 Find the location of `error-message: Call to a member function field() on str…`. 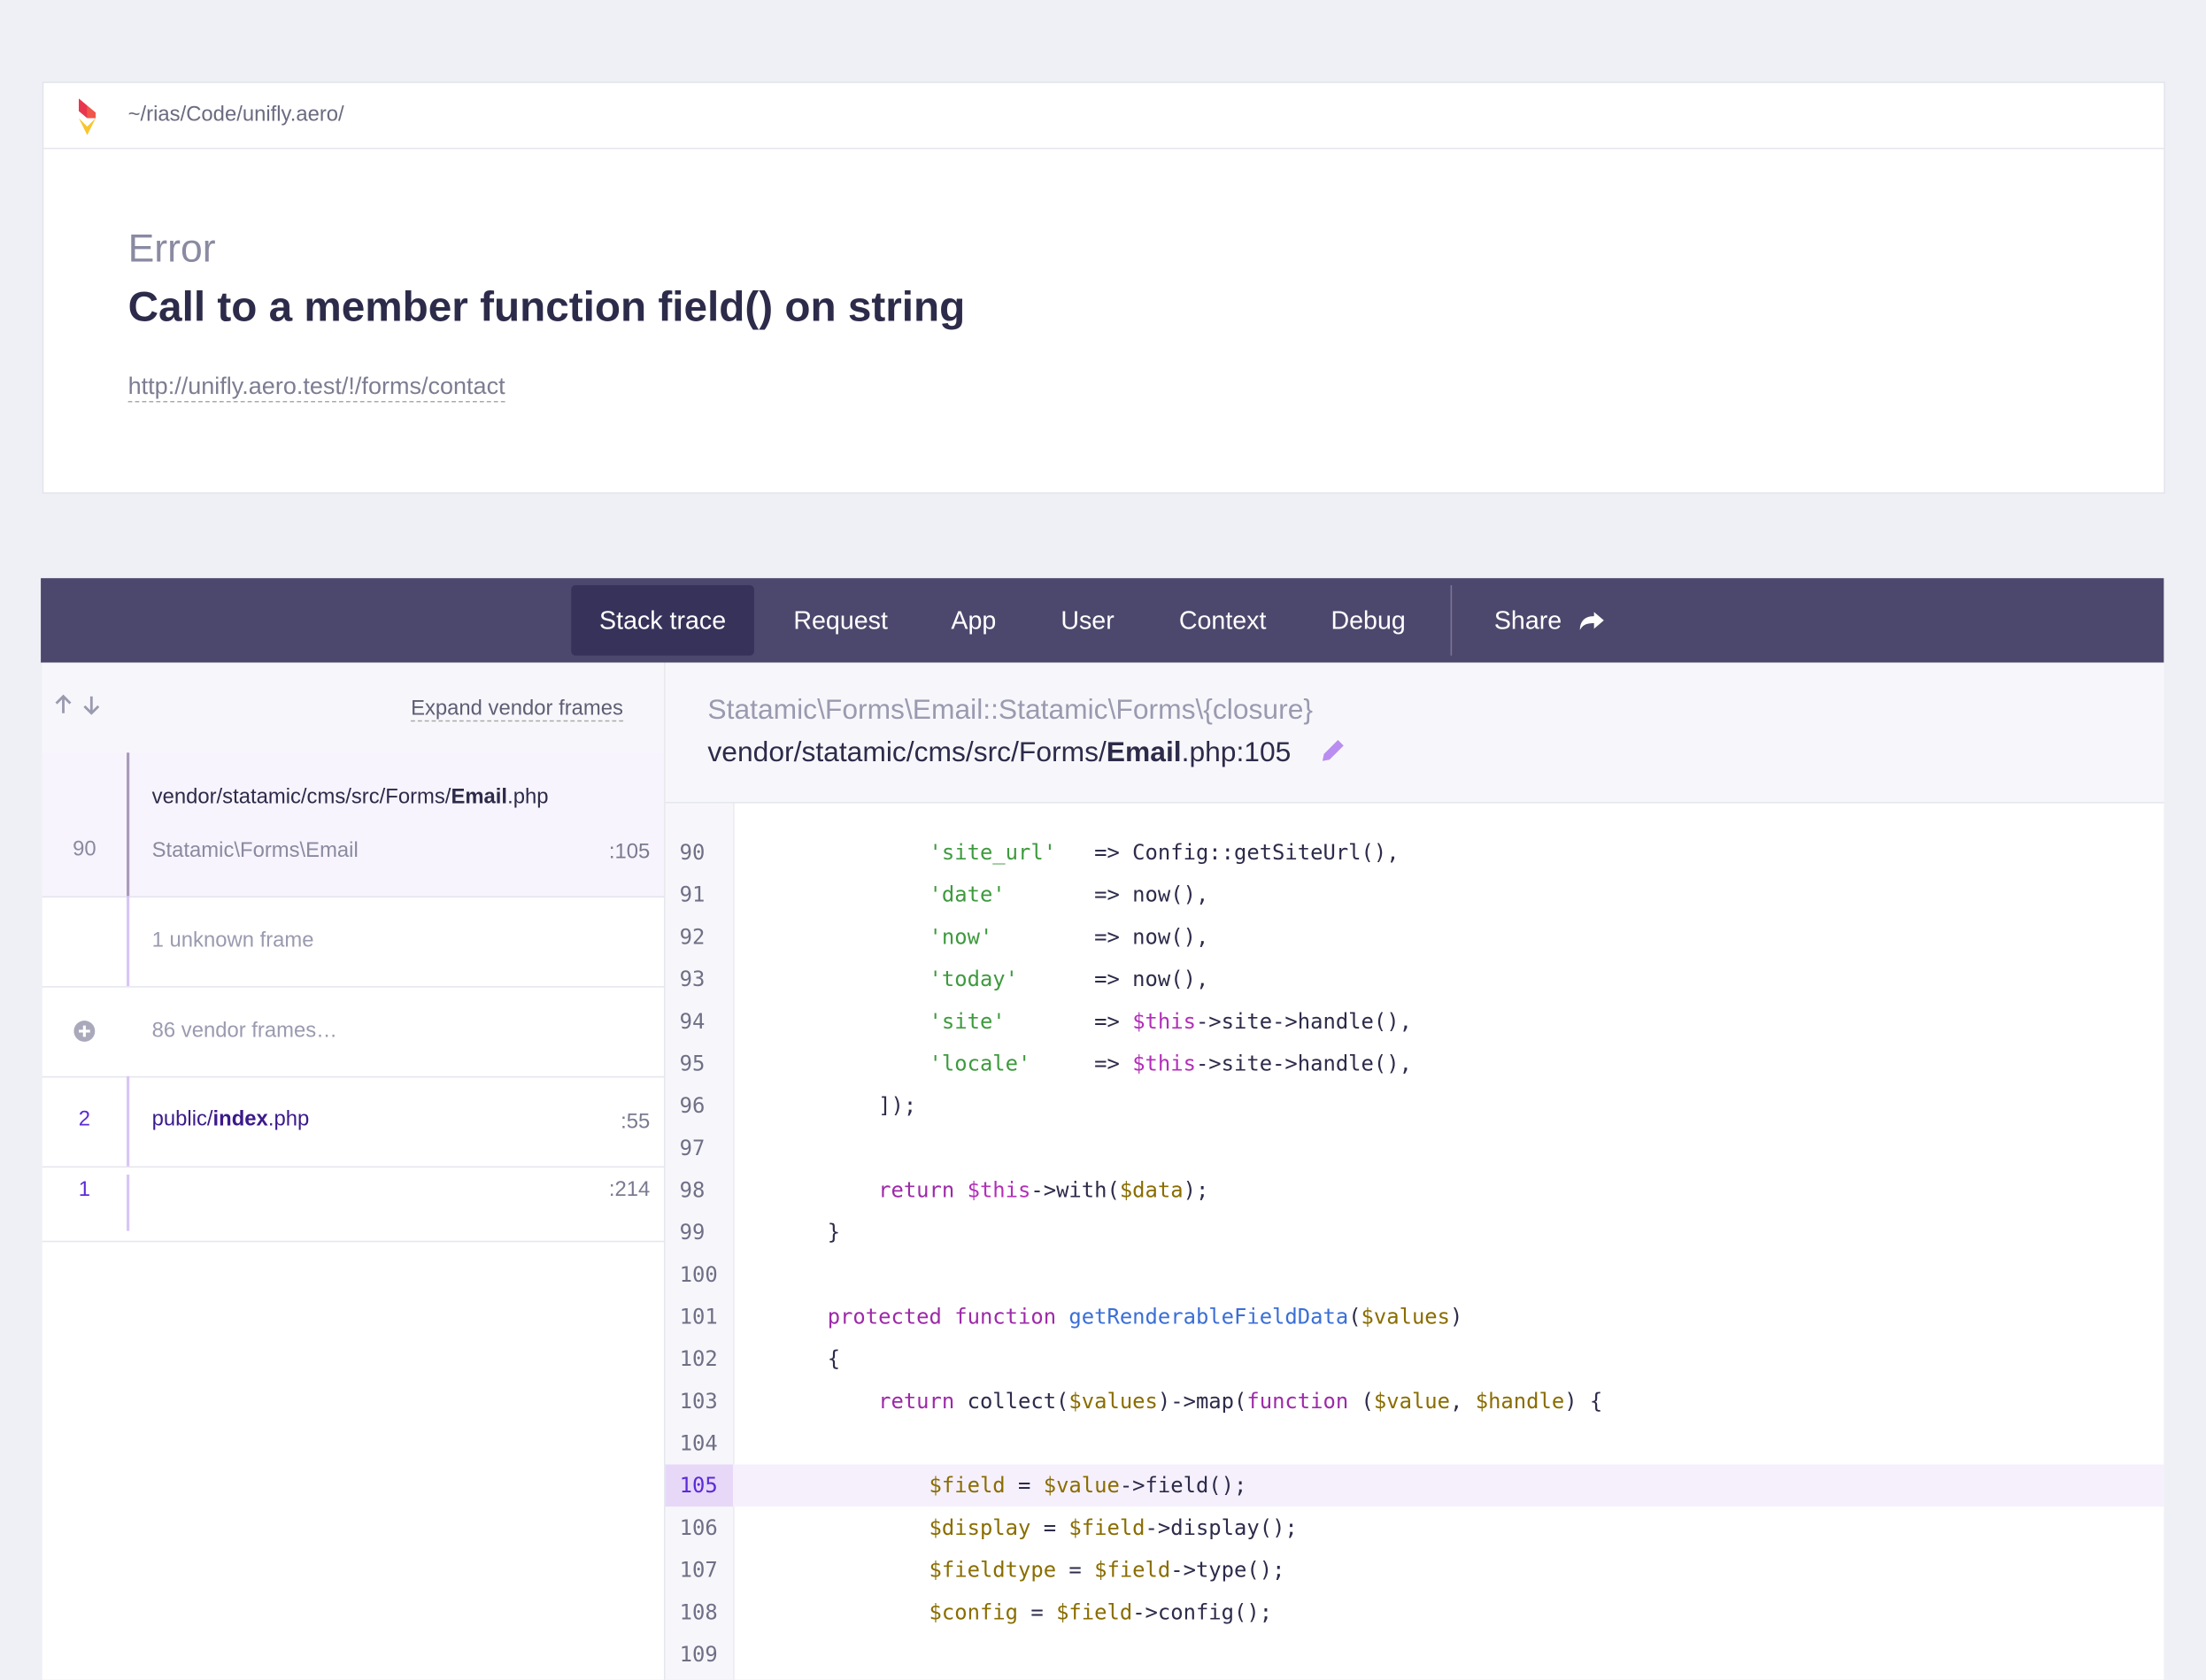

error-message: Call to a member function field() on str… is located at coordinates (546, 307).